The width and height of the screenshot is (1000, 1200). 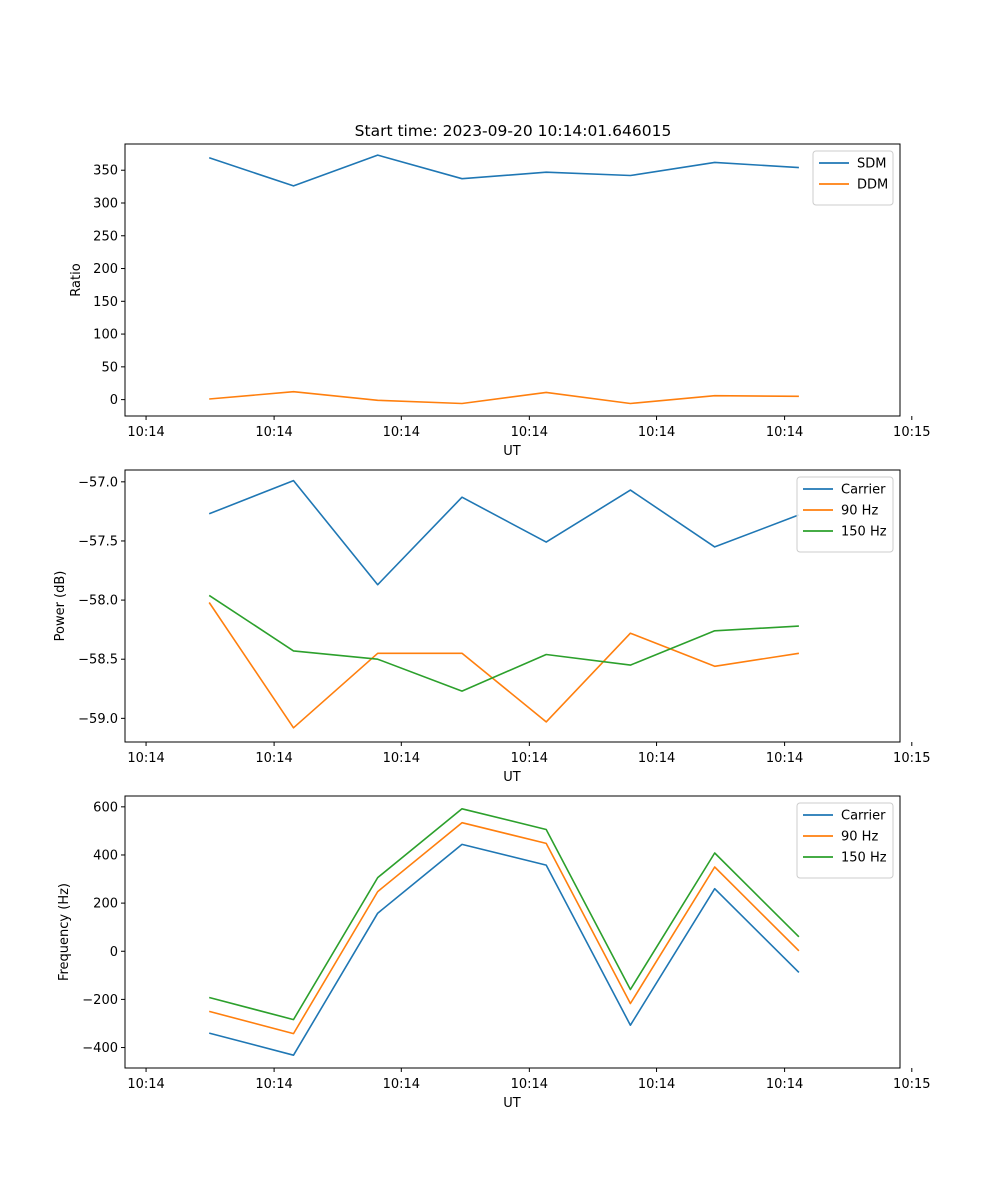 I want to click on y-tick-label: 250, so click(x=105, y=236).